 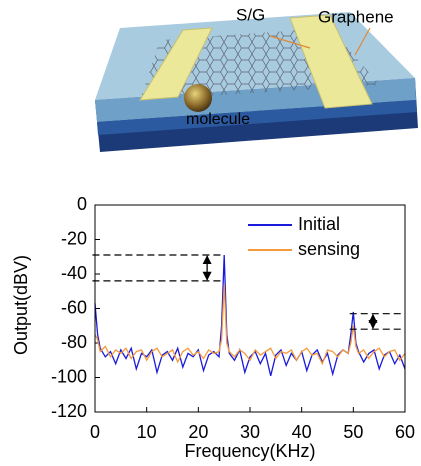 I want to click on legend-label: sensing, so click(x=329, y=249).